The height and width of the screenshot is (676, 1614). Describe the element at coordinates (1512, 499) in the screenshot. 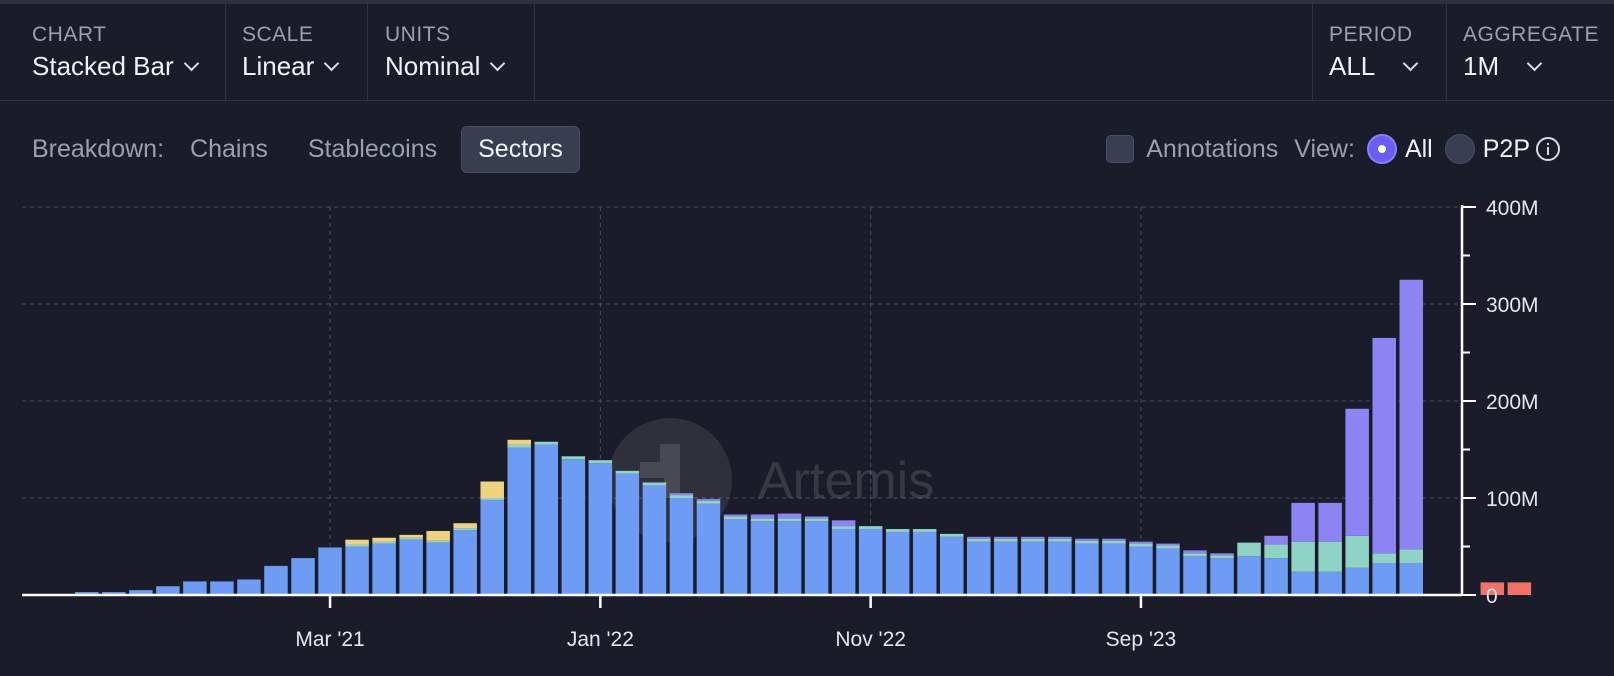

I see `y-tick-label: 100M` at that location.